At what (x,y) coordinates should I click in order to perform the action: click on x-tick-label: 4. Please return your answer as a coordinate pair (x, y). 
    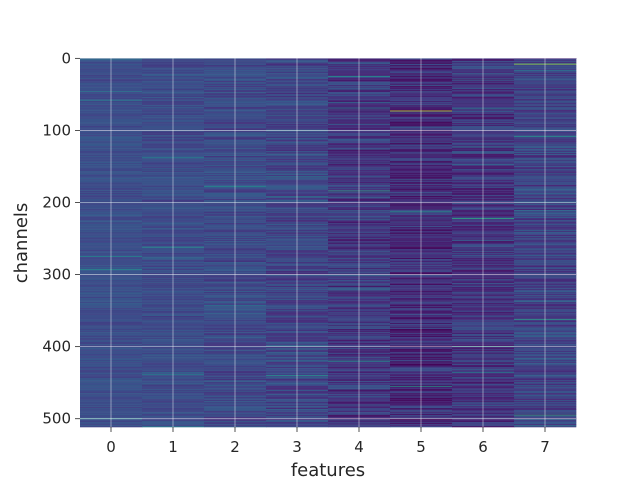
    Looking at the image, I should click on (359, 447).